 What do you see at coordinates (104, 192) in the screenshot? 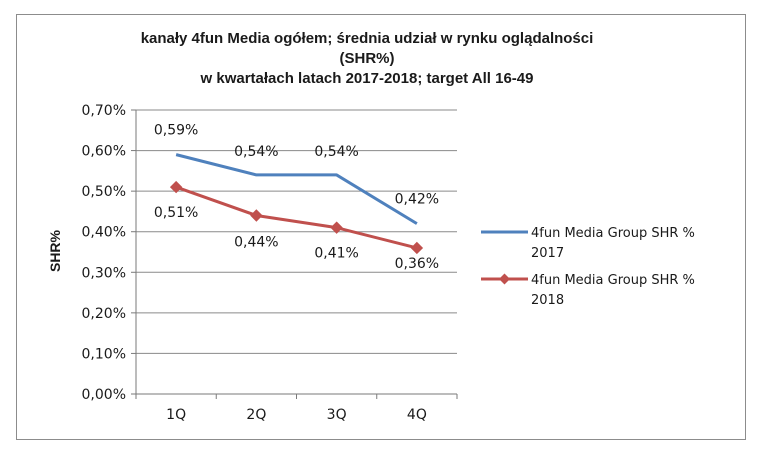
I see `y-tick-label: 0,50%` at bounding box center [104, 192].